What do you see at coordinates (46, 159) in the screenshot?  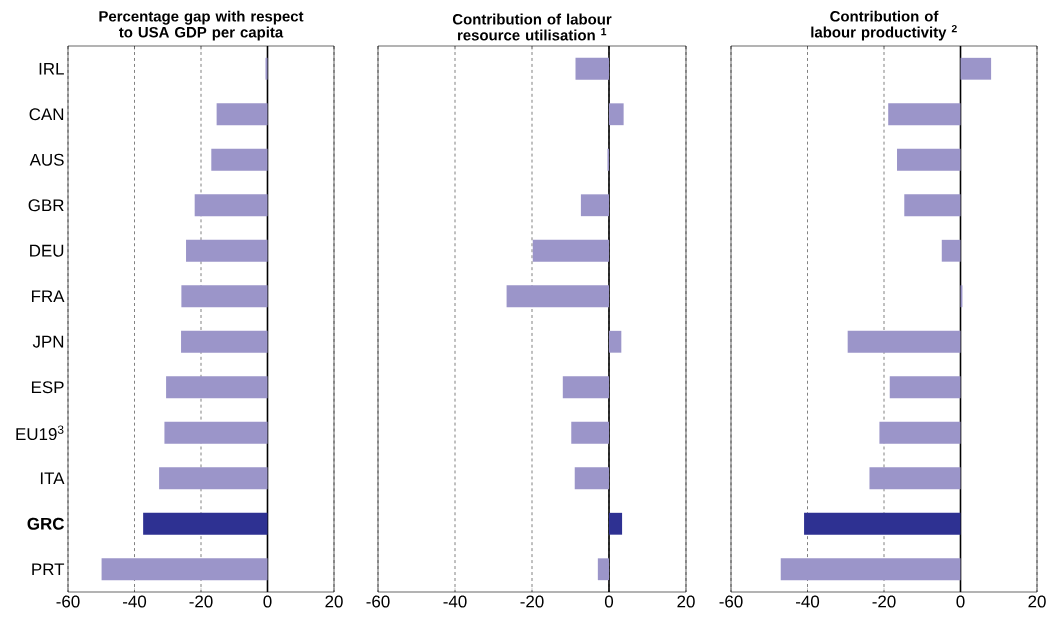 I see `y-tick-label: AUS` at bounding box center [46, 159].